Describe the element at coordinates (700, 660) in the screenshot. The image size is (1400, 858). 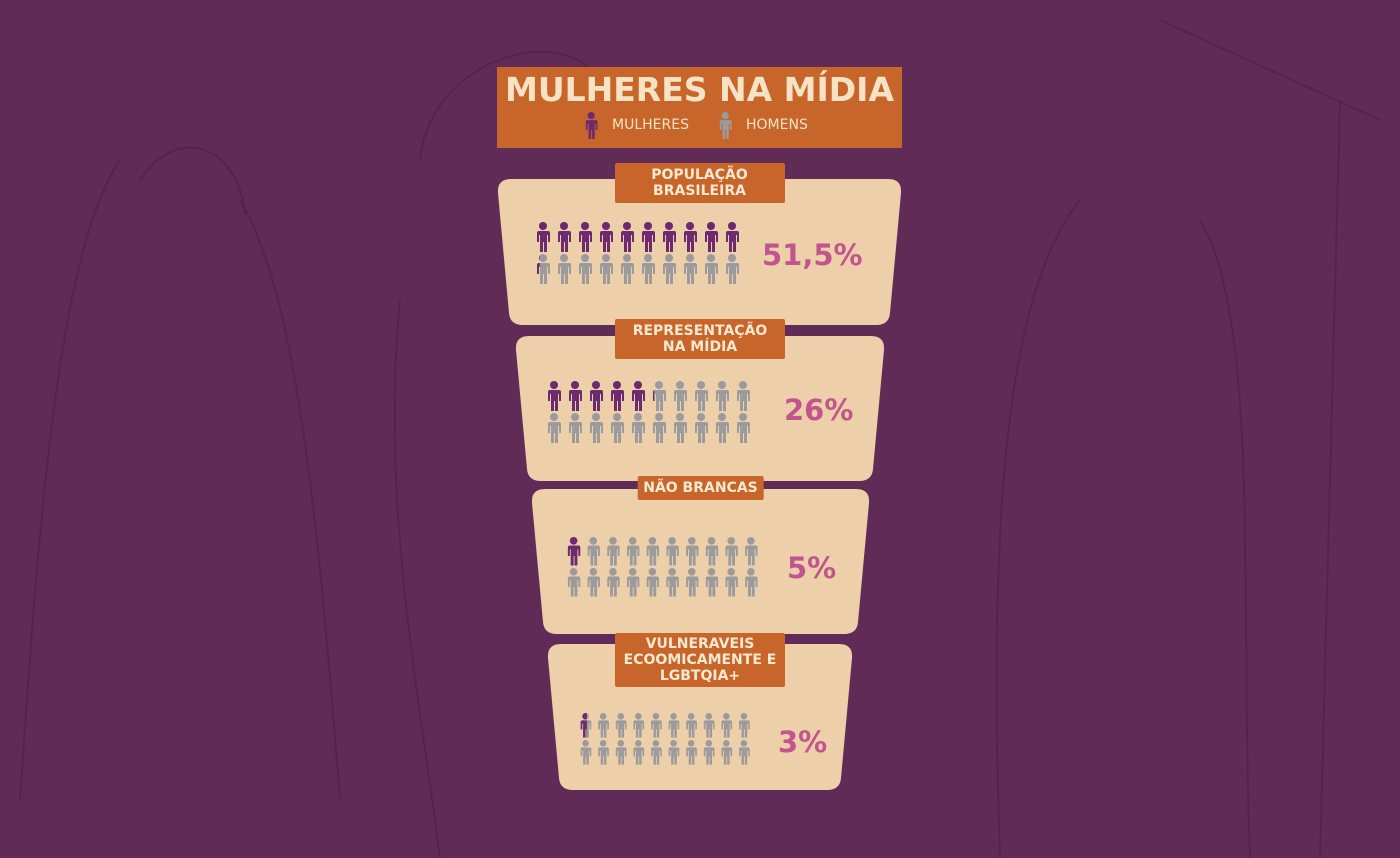
I see `category-label: VULNERAVEIS ECOOMICAMENTE E LGBTQIA+` at that location.